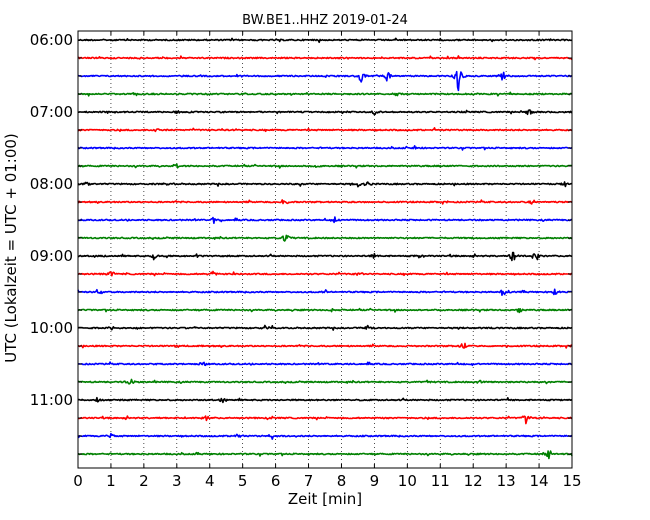 Image resolution: width=650 pixels, height=520 pixels. What do you see at coordinates (473, 481) in the screenshot?
I see `x-tick-label: 12` at bounding box center [473, 481].